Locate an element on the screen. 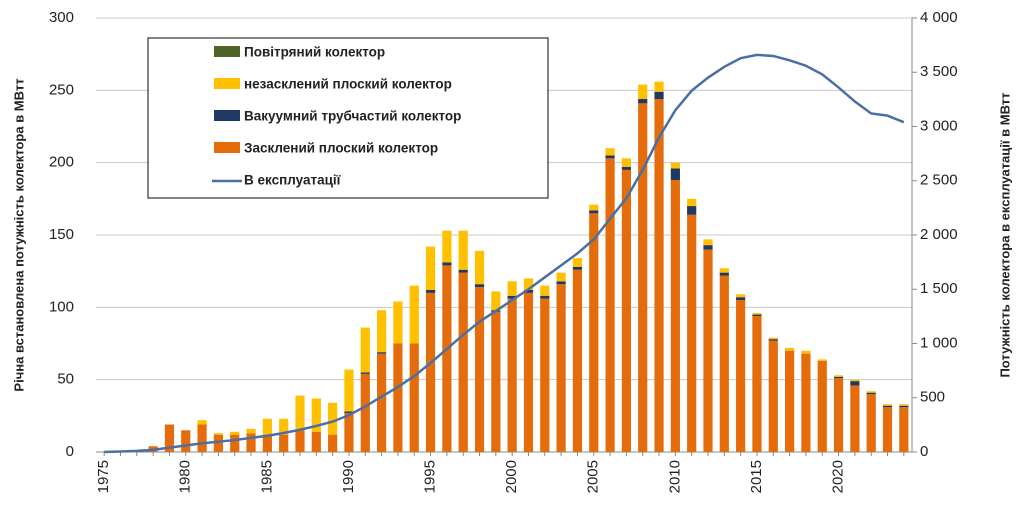 The image size is (1019, 511). x-tick-label: 1990 is located at coordinates (348, 476).